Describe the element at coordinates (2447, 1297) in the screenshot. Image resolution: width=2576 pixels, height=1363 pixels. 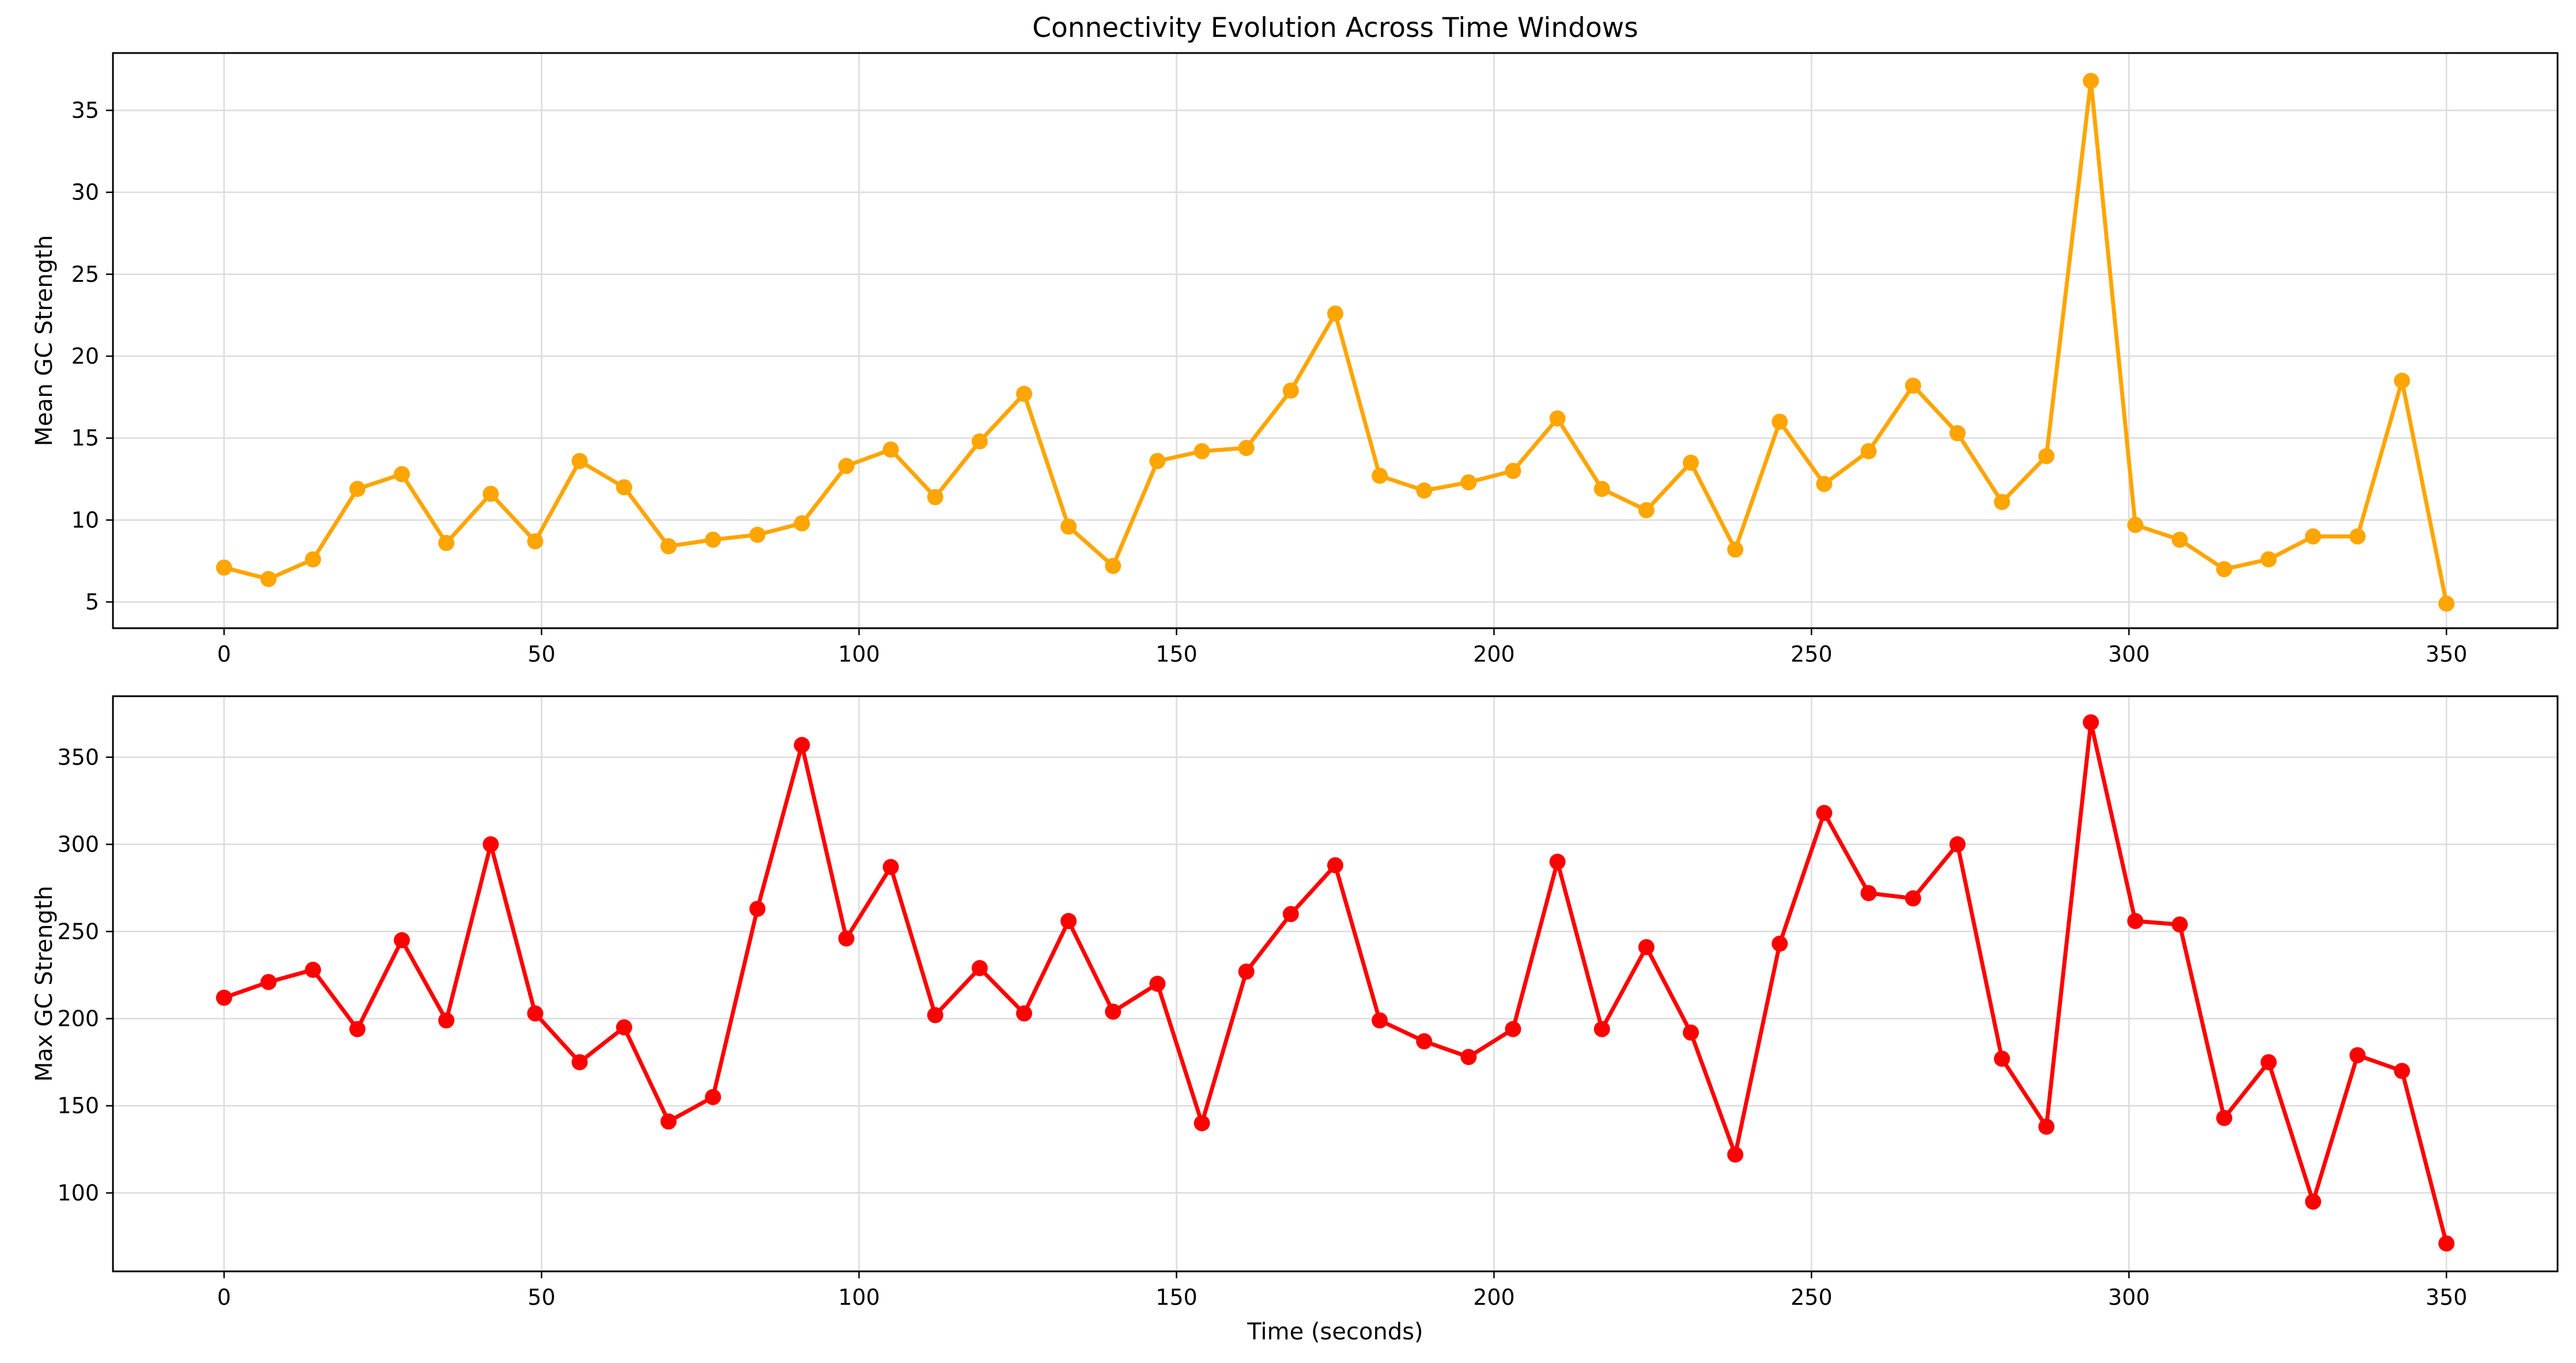
I see `max-gc-x-tick-label: 350` at that location.